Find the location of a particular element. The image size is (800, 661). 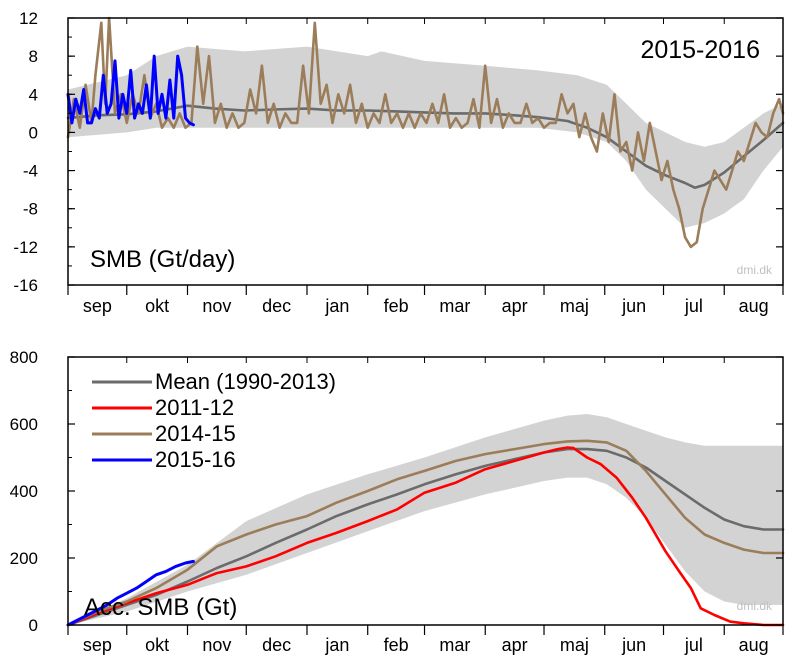

y-tick-label: 200 is located at coordinates (24, 558).